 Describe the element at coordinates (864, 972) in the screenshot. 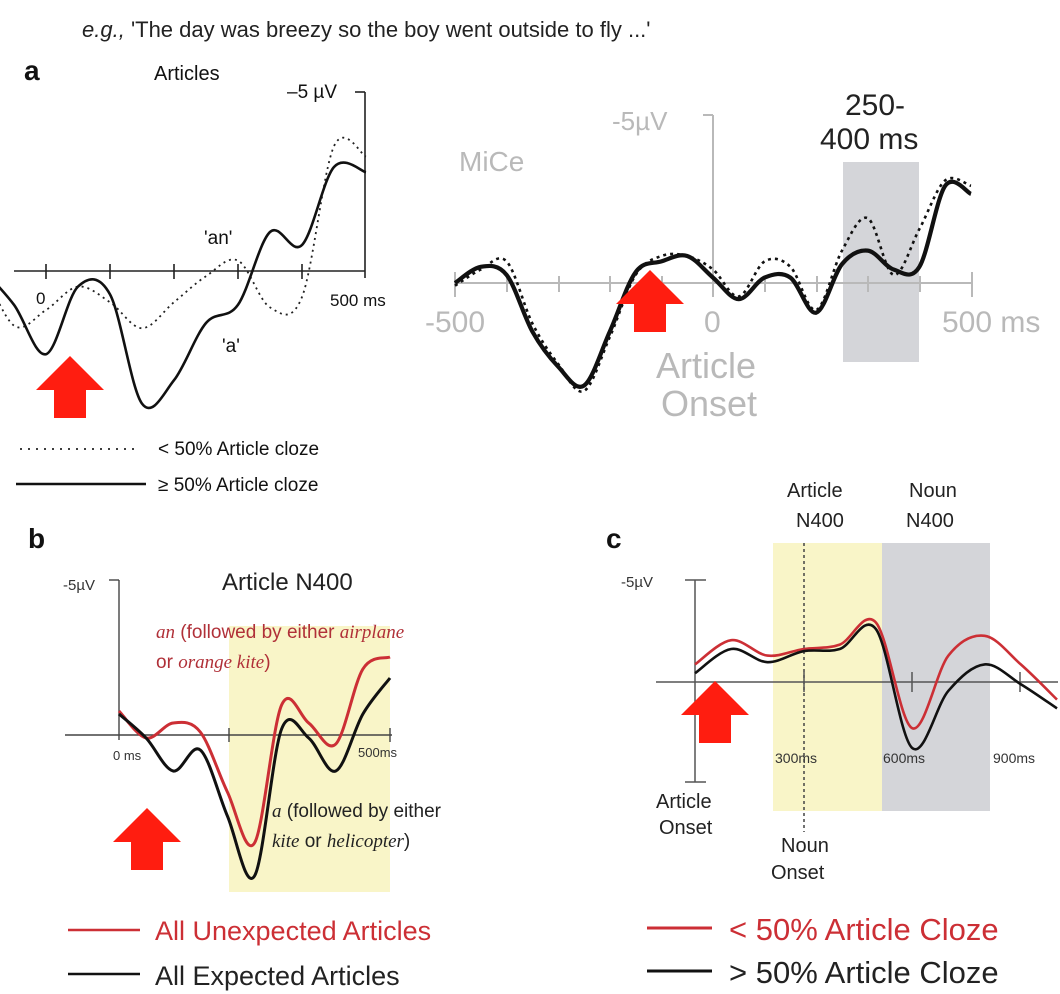

I see `panel-c-legend-high: > 50% Article Cloze` at that location.